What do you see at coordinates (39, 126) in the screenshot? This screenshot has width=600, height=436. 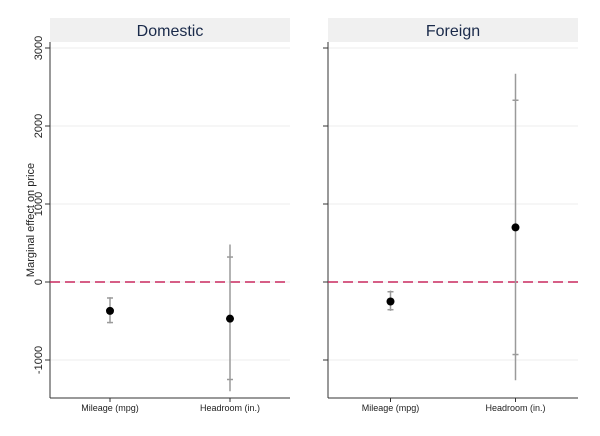 I see `y-tick-label: 2000` at bounding box center [39, 126].